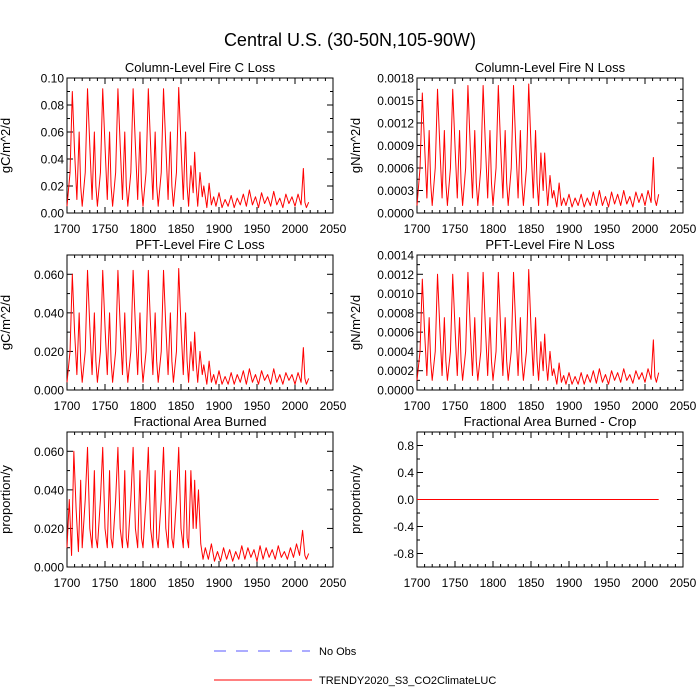 This screenshot has height=700, width=700. Describe the element at coordinates (405, 446) in the screenshot. I see `y-tick-label: 0.8` at that location.